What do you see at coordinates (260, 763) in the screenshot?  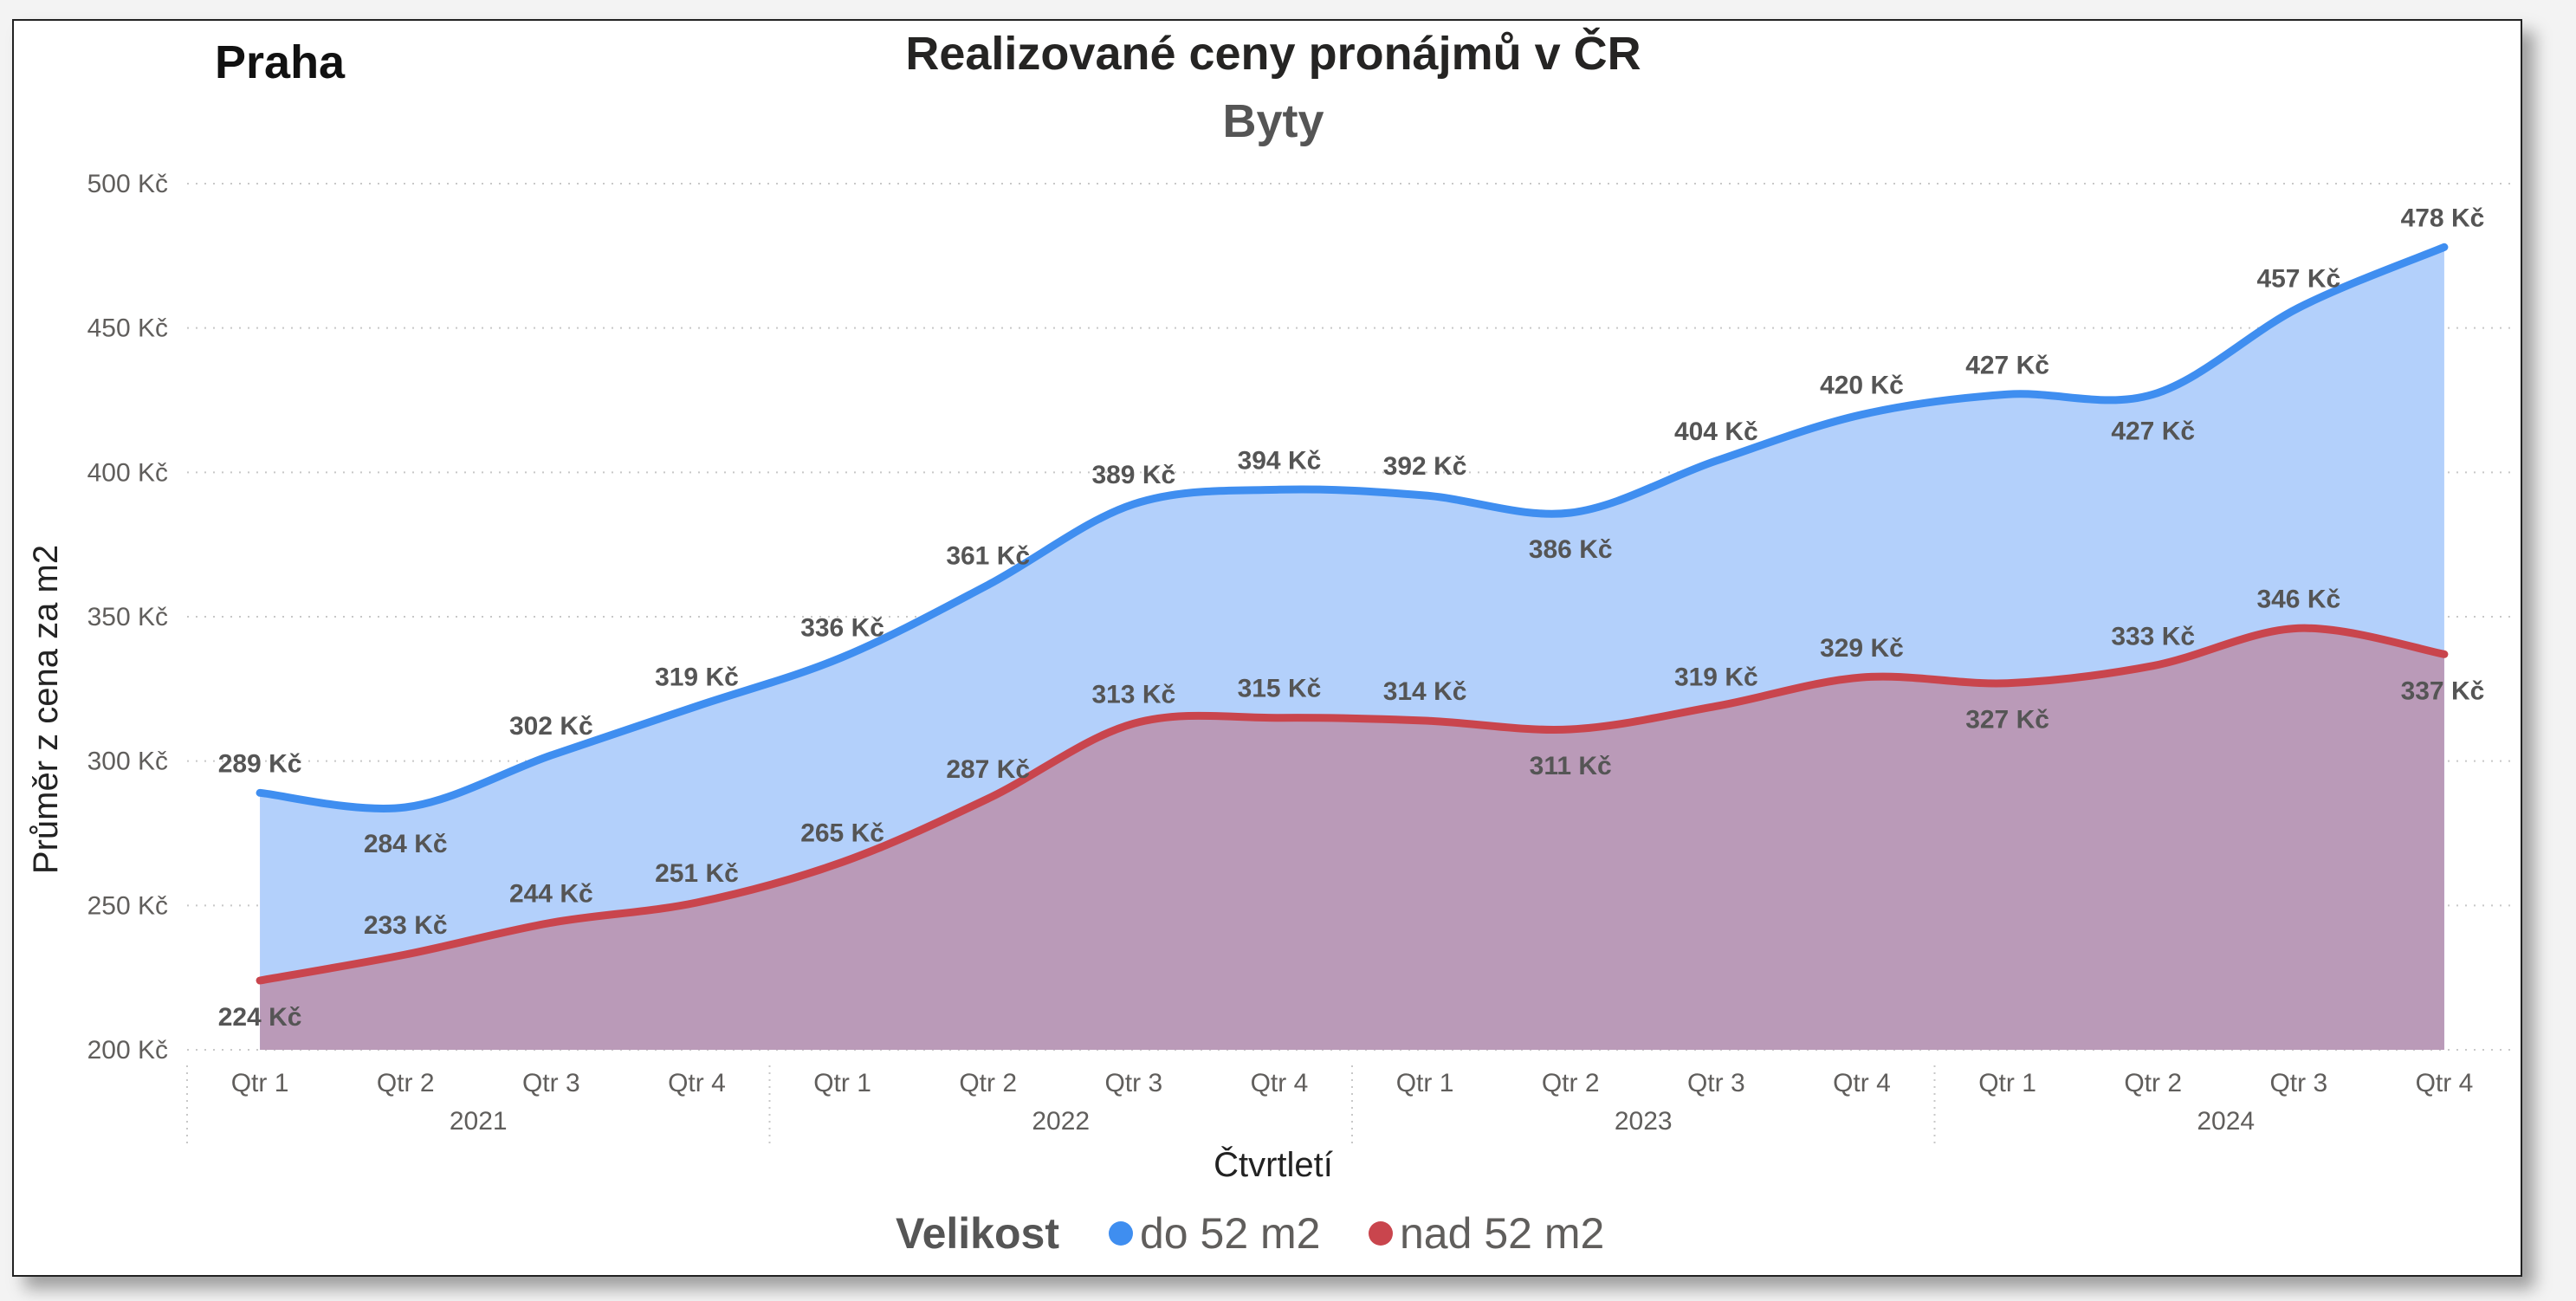 I see `data-label-0: 289 Kč` at bounding box center [260, 763].